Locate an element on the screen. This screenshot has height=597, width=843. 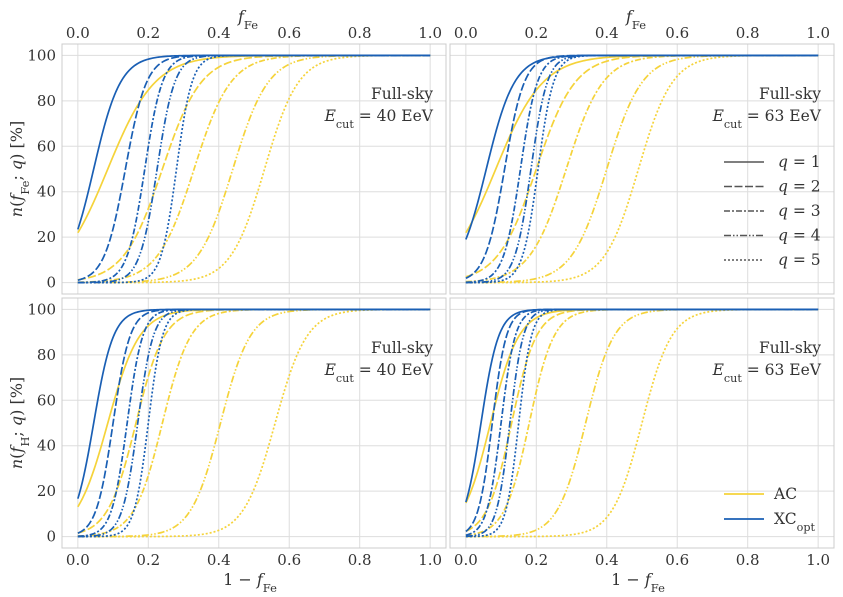
legend-q-label: q = 1 is located at coordinates (799, 162).